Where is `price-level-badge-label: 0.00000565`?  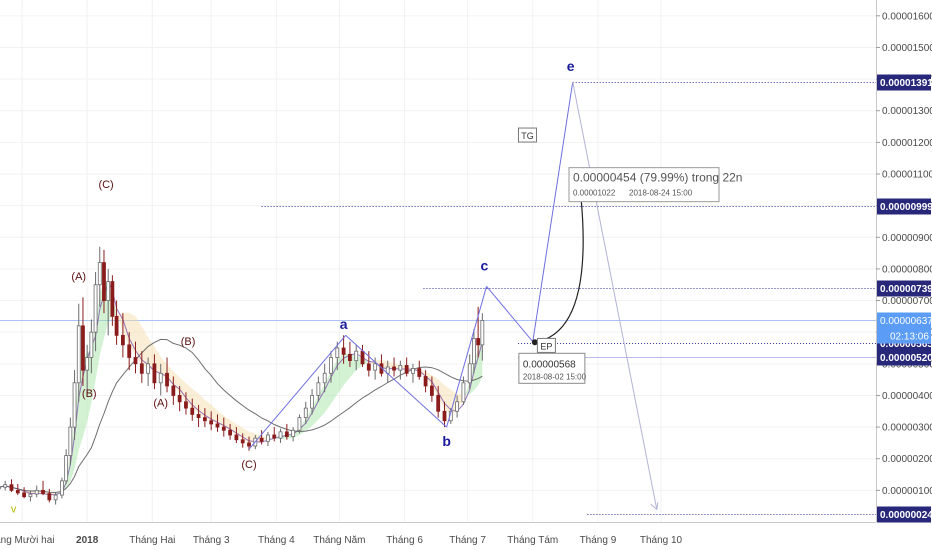
price-level-badge-label: 0.00000565 is located at coordinates (906, 344).